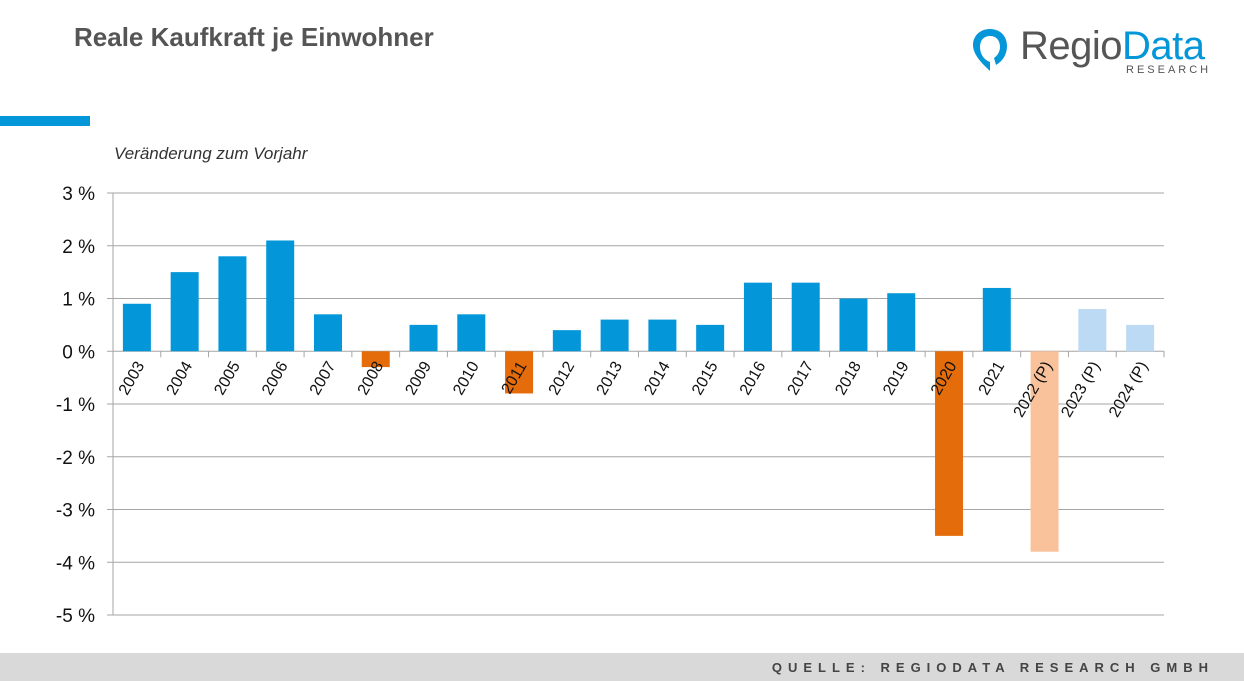  What do you see at coordinates (1071, 46) in the screenshot?
I see `logo-regio: Regio` at bounding box center [1071, 46].